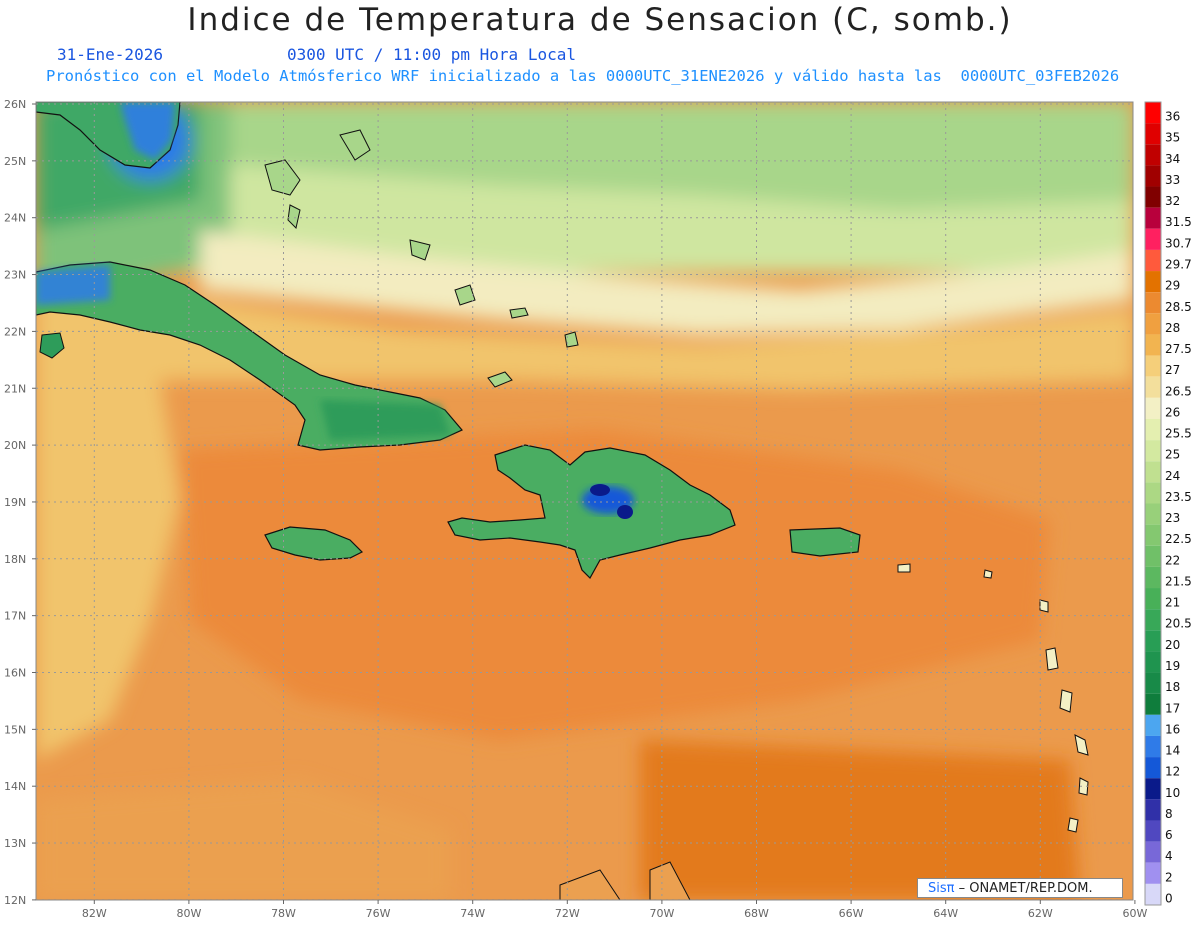  Describe the element at coordinates (1178, 497) in the screenshot. I see `colorbar-label: 23.5` at that location.